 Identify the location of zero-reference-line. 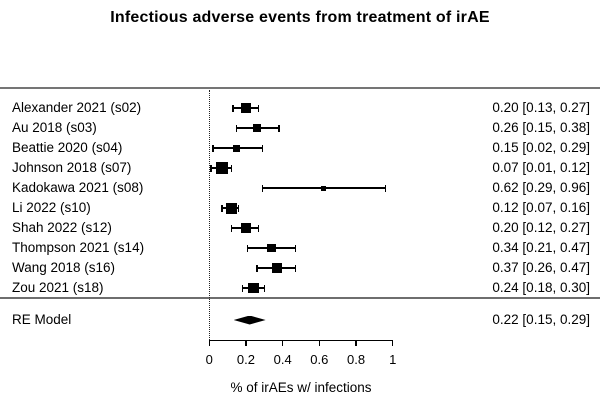
(209, 215).